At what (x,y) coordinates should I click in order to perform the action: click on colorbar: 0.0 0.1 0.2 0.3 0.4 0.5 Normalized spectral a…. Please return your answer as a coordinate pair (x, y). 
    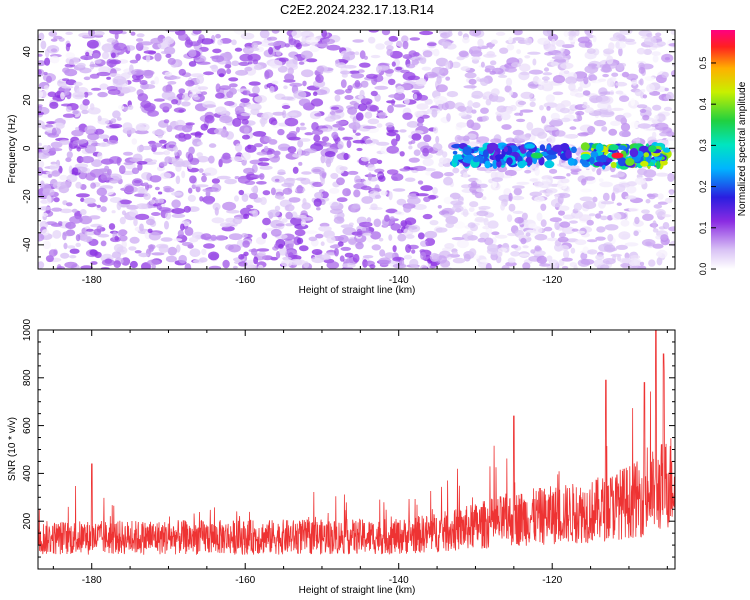
    Looking at the image, I should click on (723, 152).